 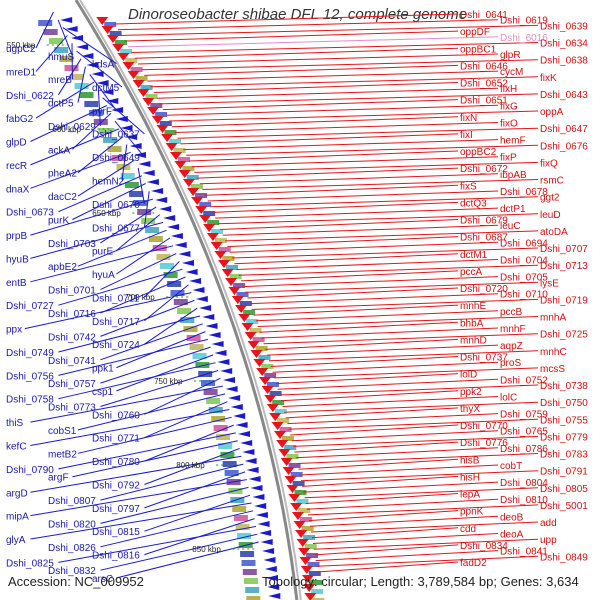 I want to click on gene-label-forward: Dshi_0679, so click(x=484, y=221).